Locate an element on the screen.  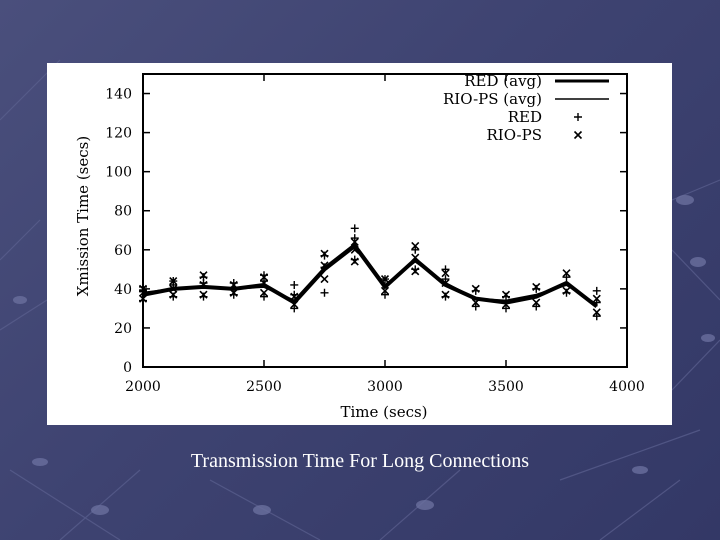
y-tick-label: 140 is located at coordinates (118, 95).